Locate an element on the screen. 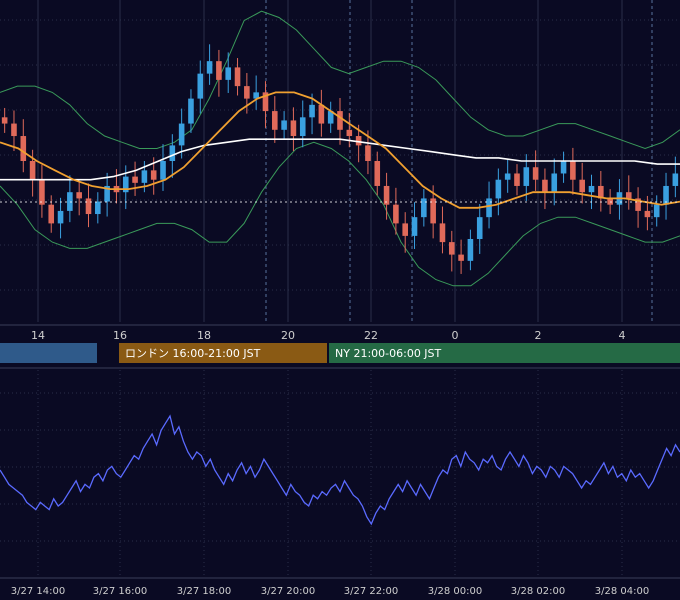  session-bands: ロンドン 16:00-21:00 JST NY 21:00-06:00 JST is located at coordinates (340, 353).